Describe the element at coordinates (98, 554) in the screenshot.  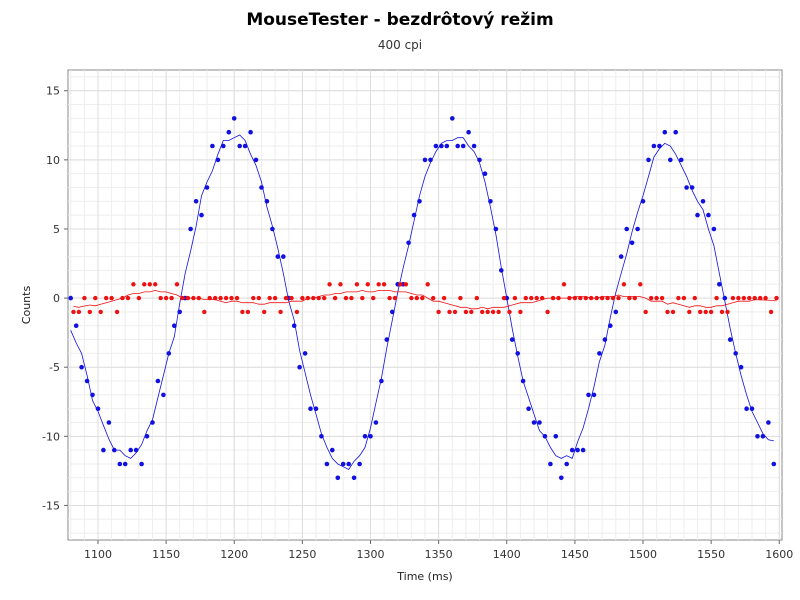
I see `x-tick-label: 1100` at that location.